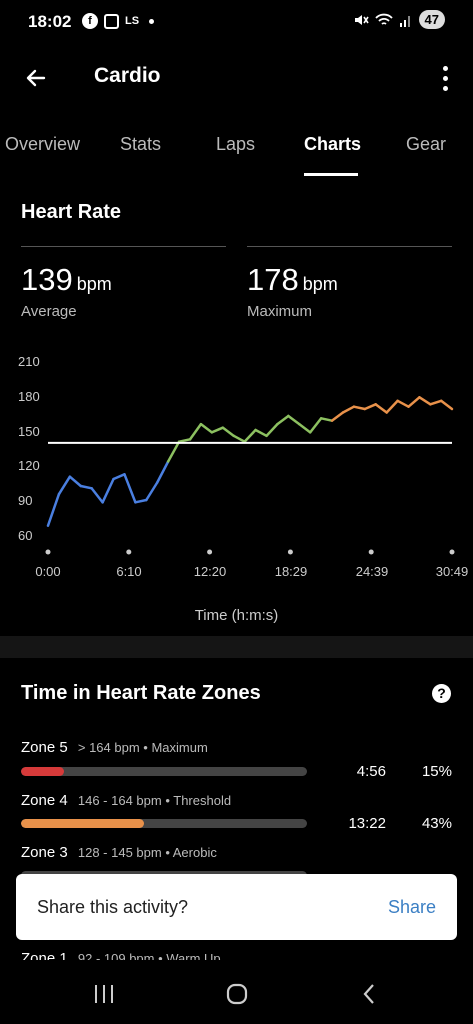 This screenshot has width=473, height=1024. I want to click on zone-desc: 128 - 145 bpm • Aerobic, so click(147, 852).